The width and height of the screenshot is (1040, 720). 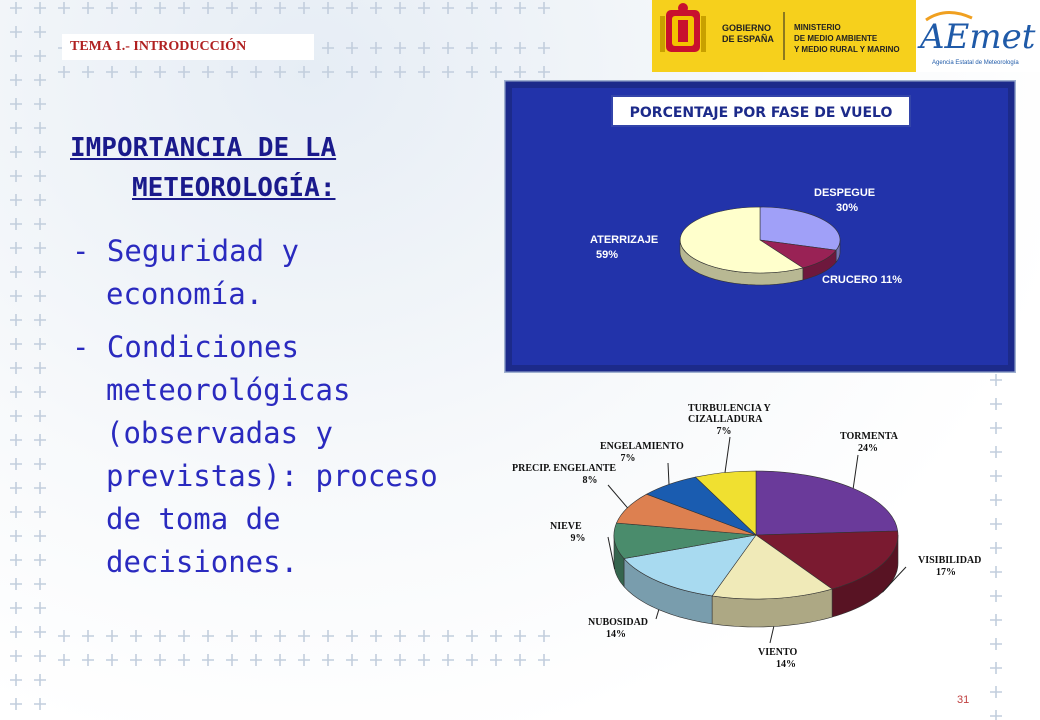 What do you see at coordinates (185, 347) in the screenshot?
I see `bullet-conditions-line1: - Condiciones` at bounding box center [185, 347].